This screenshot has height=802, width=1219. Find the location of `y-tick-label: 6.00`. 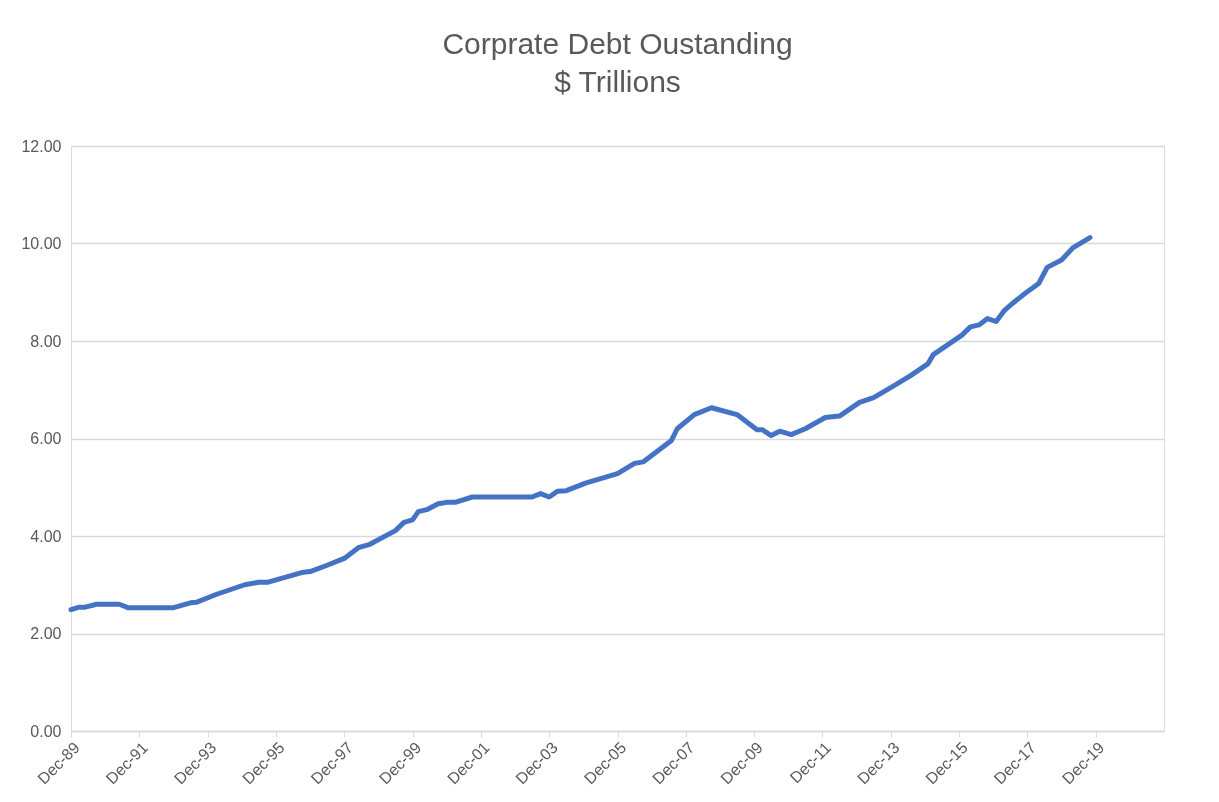

y-tick-label: 6.00 is located at coordinates (46, 438).